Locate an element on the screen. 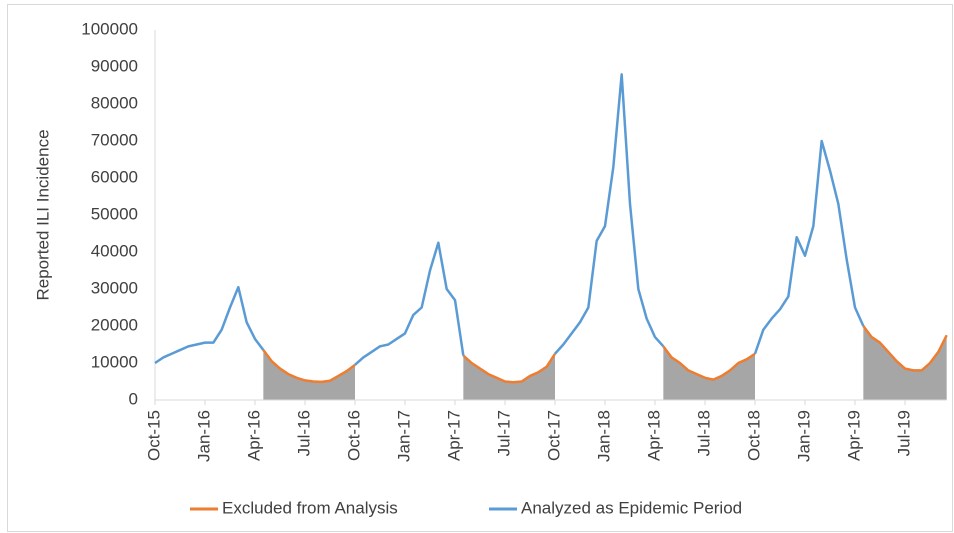 This screenshot has height=533, width=954. y-tick-label: 0 is located at coordinates (133, 398).